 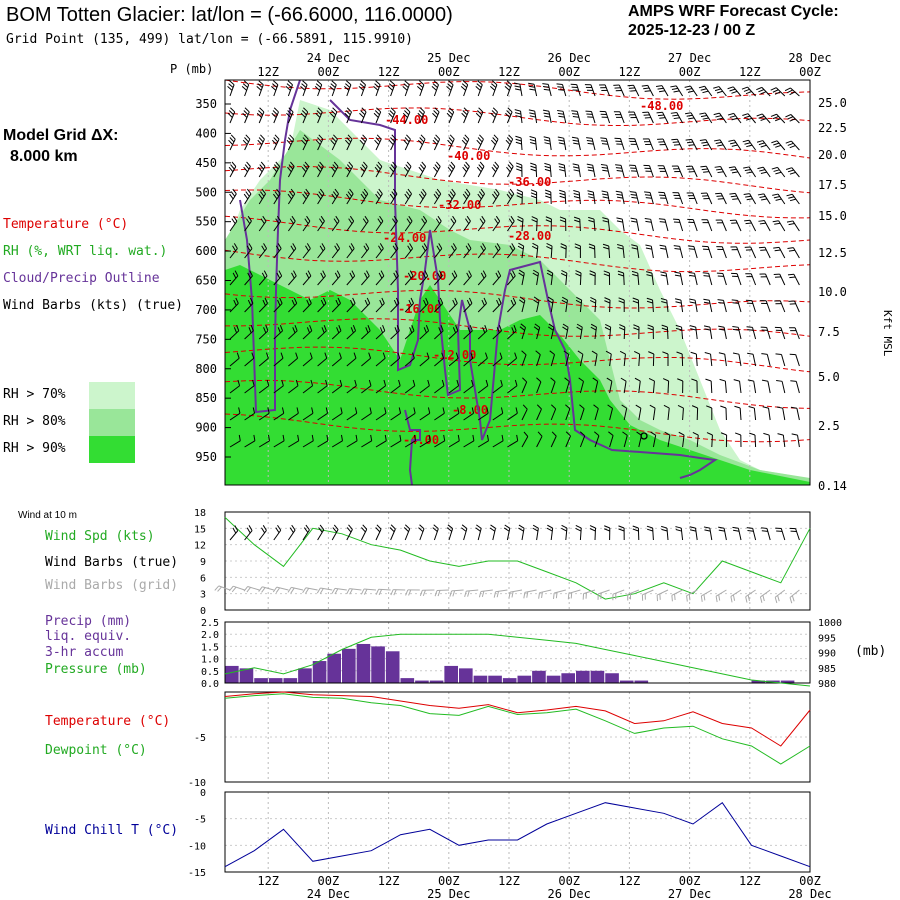 I want to click on top-date-label: 25 Dec, so click(x=448, y=58).